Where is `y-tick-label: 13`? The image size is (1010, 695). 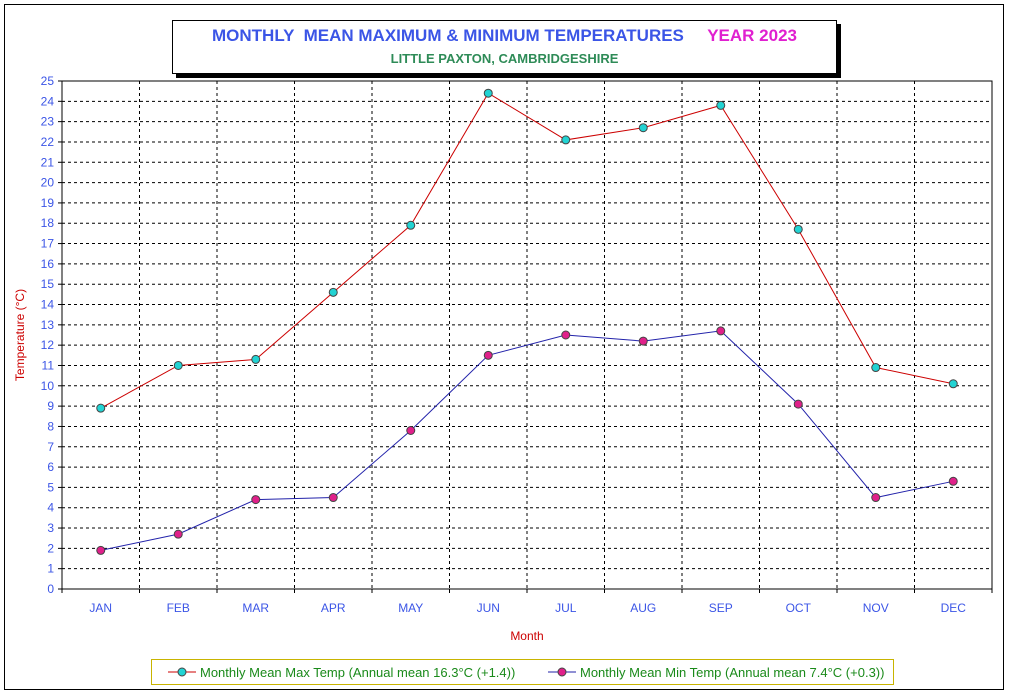
y-tick-label: 13 is located at coordinates (48, 325).